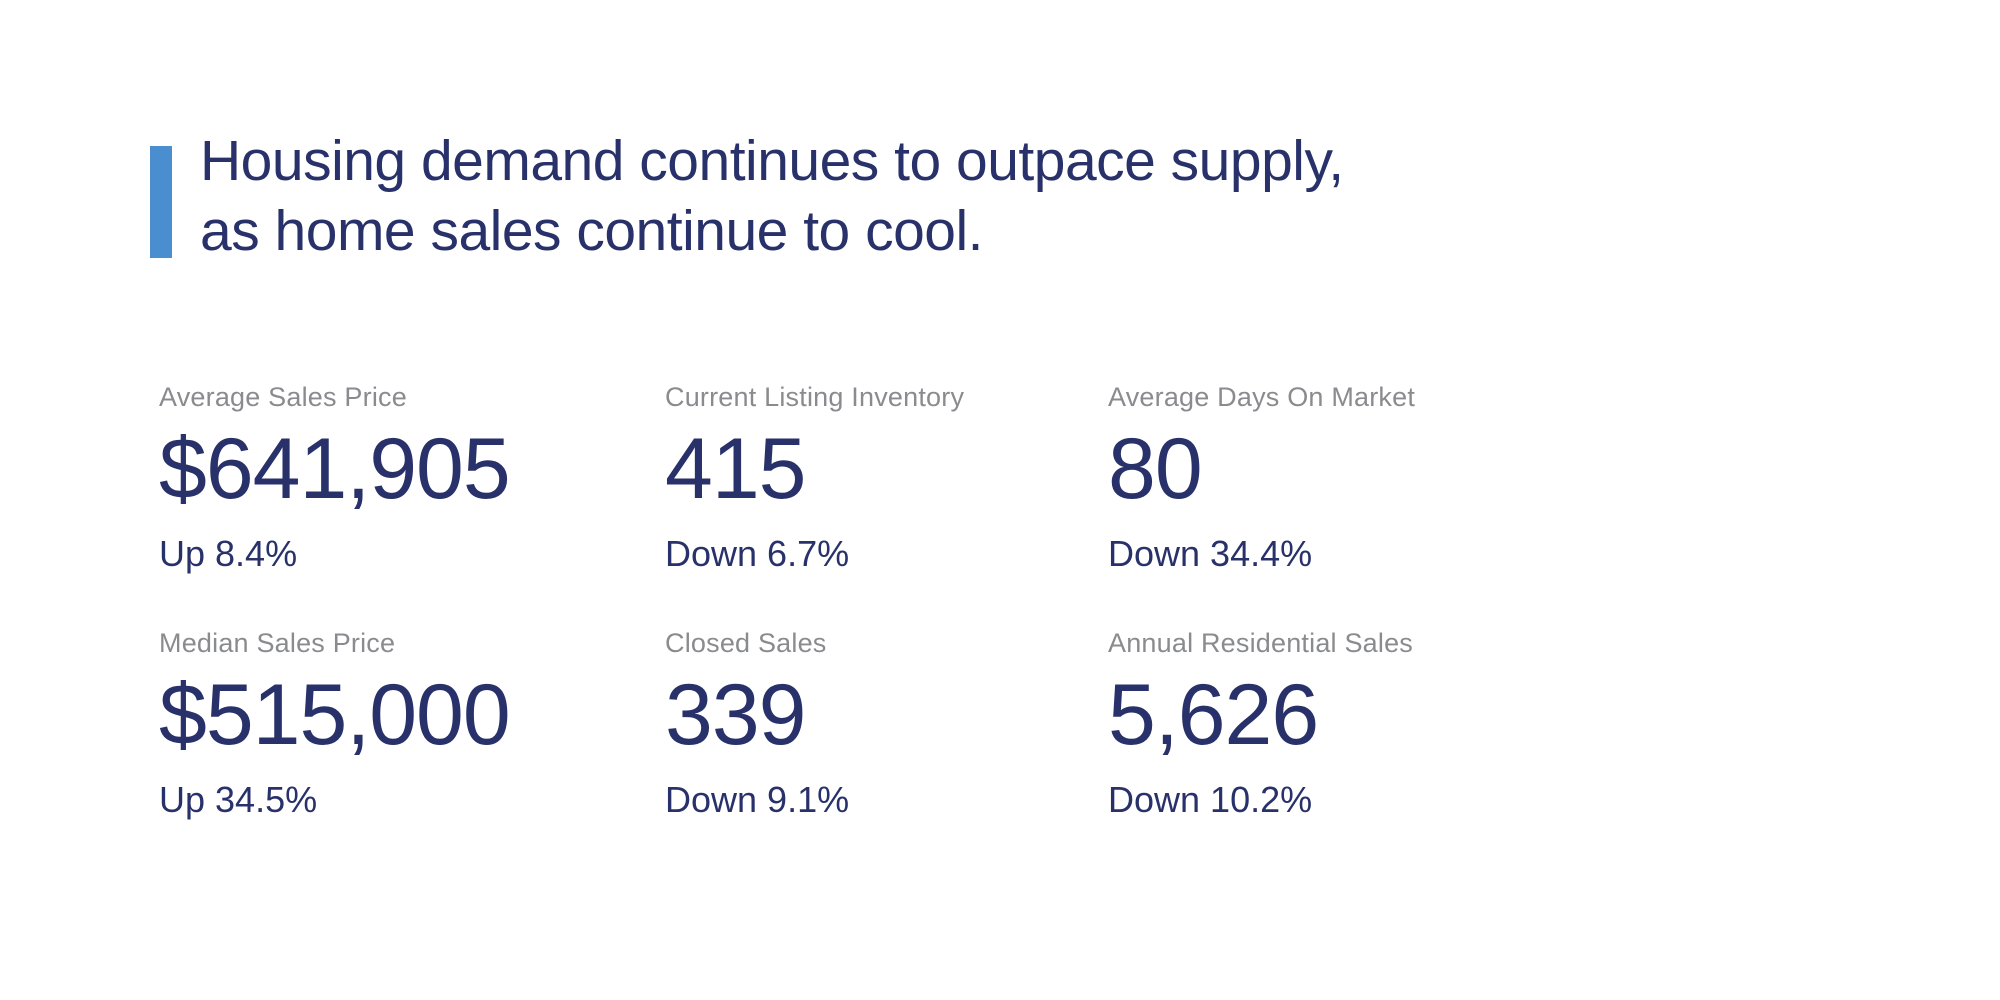 The width and height of the screenshot is (2000, 1000). Describe the element at coordinates (736, 469) in the screenshot. I see `stat-value: 415` at that location.